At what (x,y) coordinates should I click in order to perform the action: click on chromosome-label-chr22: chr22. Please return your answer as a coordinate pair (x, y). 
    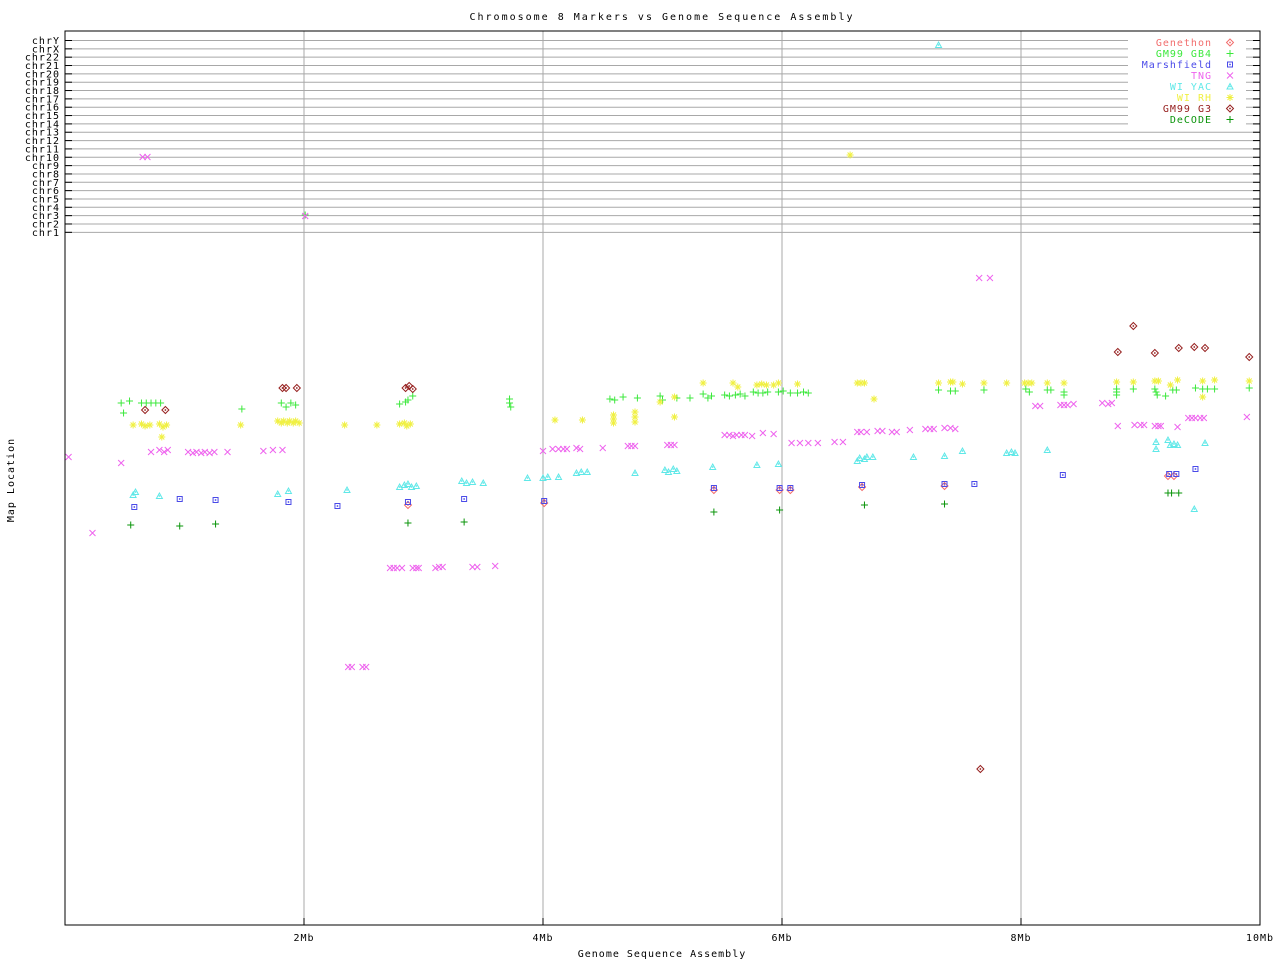
    Looking at the image, I should click on (42, 58).